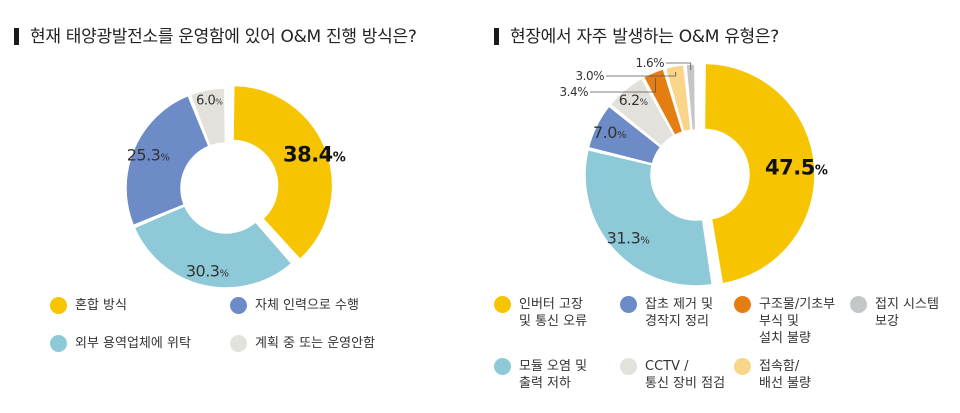 This screenshot has width=960, height=413. What do you see at coordinates (553, 313) in the screenshot?
I see `legend-label: 인버터 고장 및 통신 오류` at bounding box center [553, 313].